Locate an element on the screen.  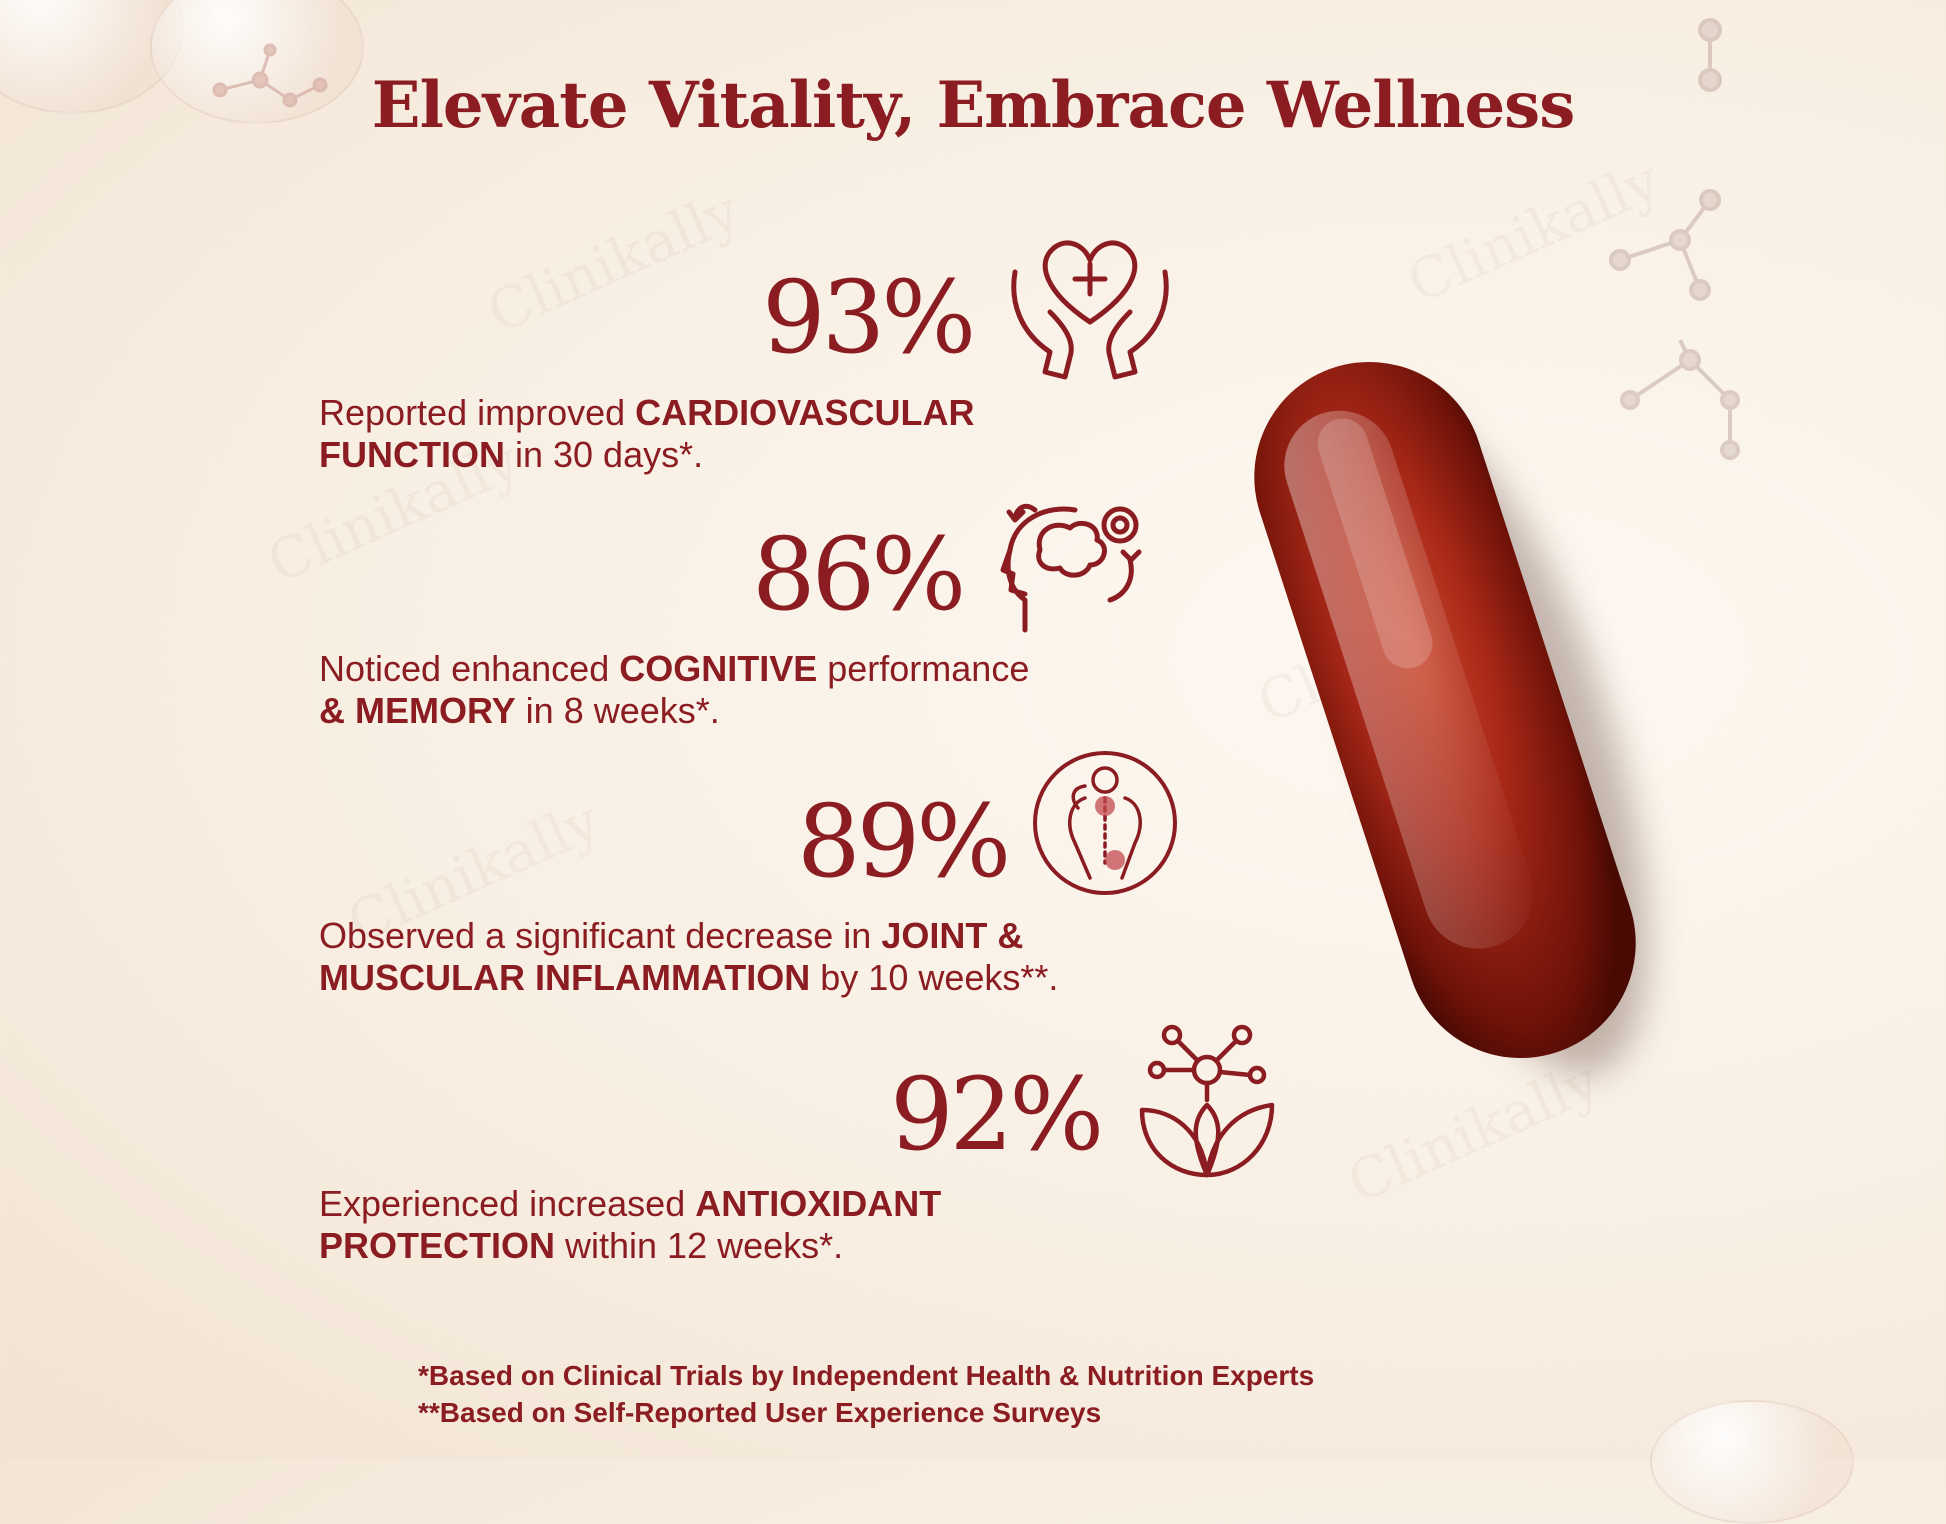
stat-text-bold: COGNITIVE is located at coordinates (718, 668).